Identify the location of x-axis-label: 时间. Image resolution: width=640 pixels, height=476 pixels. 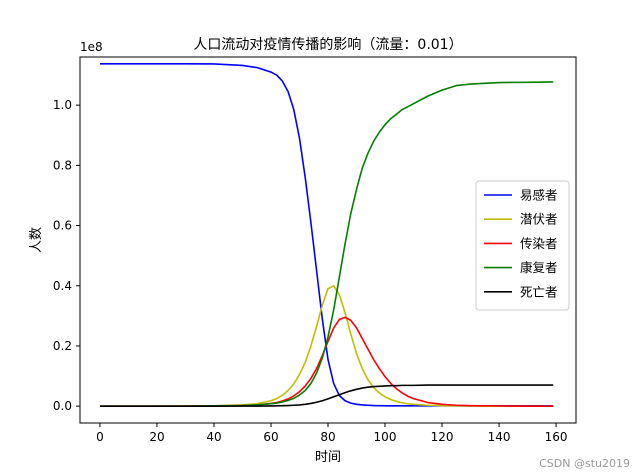
(328, 457).